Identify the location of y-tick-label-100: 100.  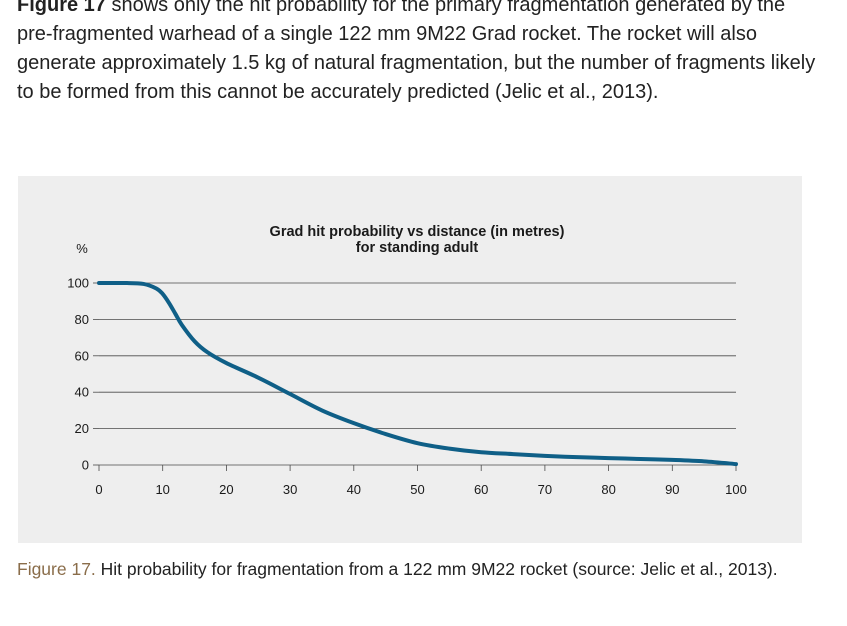
(78, 283).